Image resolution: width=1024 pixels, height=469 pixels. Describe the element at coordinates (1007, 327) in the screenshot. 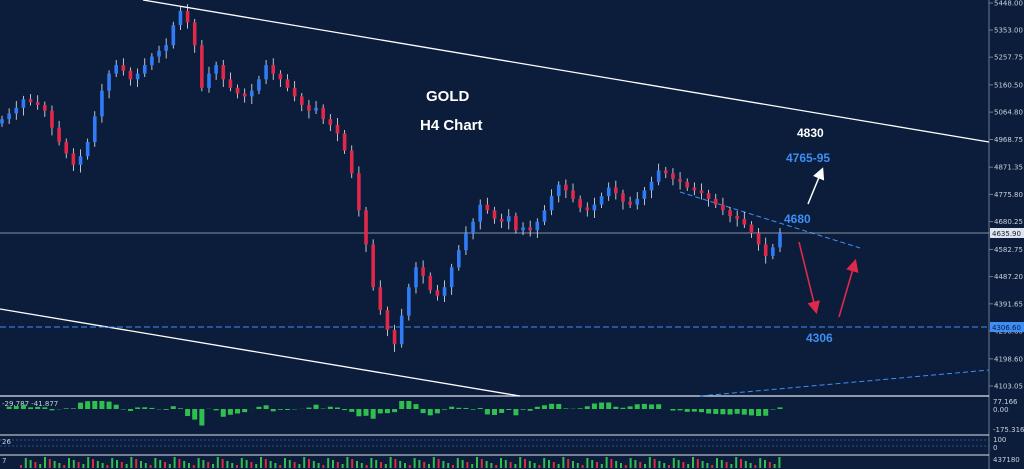

I see `support-price-tag` at that location.